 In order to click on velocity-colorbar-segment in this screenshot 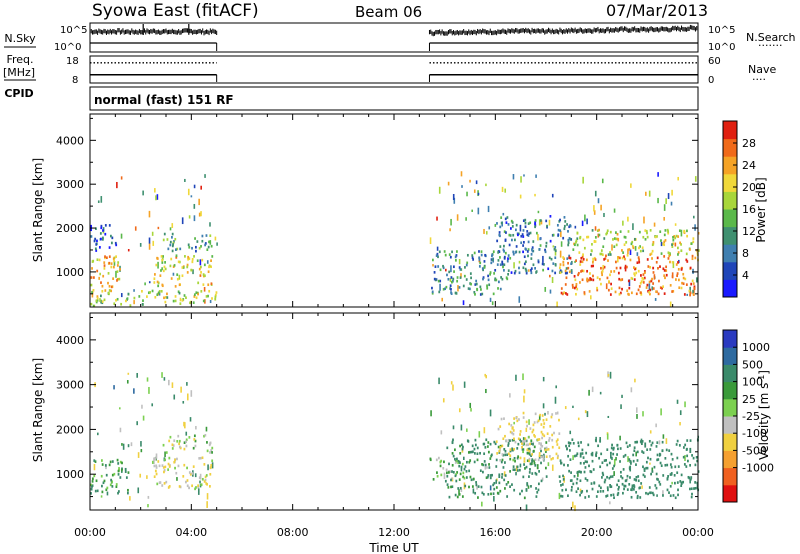, I will do `click(730, 407)`.